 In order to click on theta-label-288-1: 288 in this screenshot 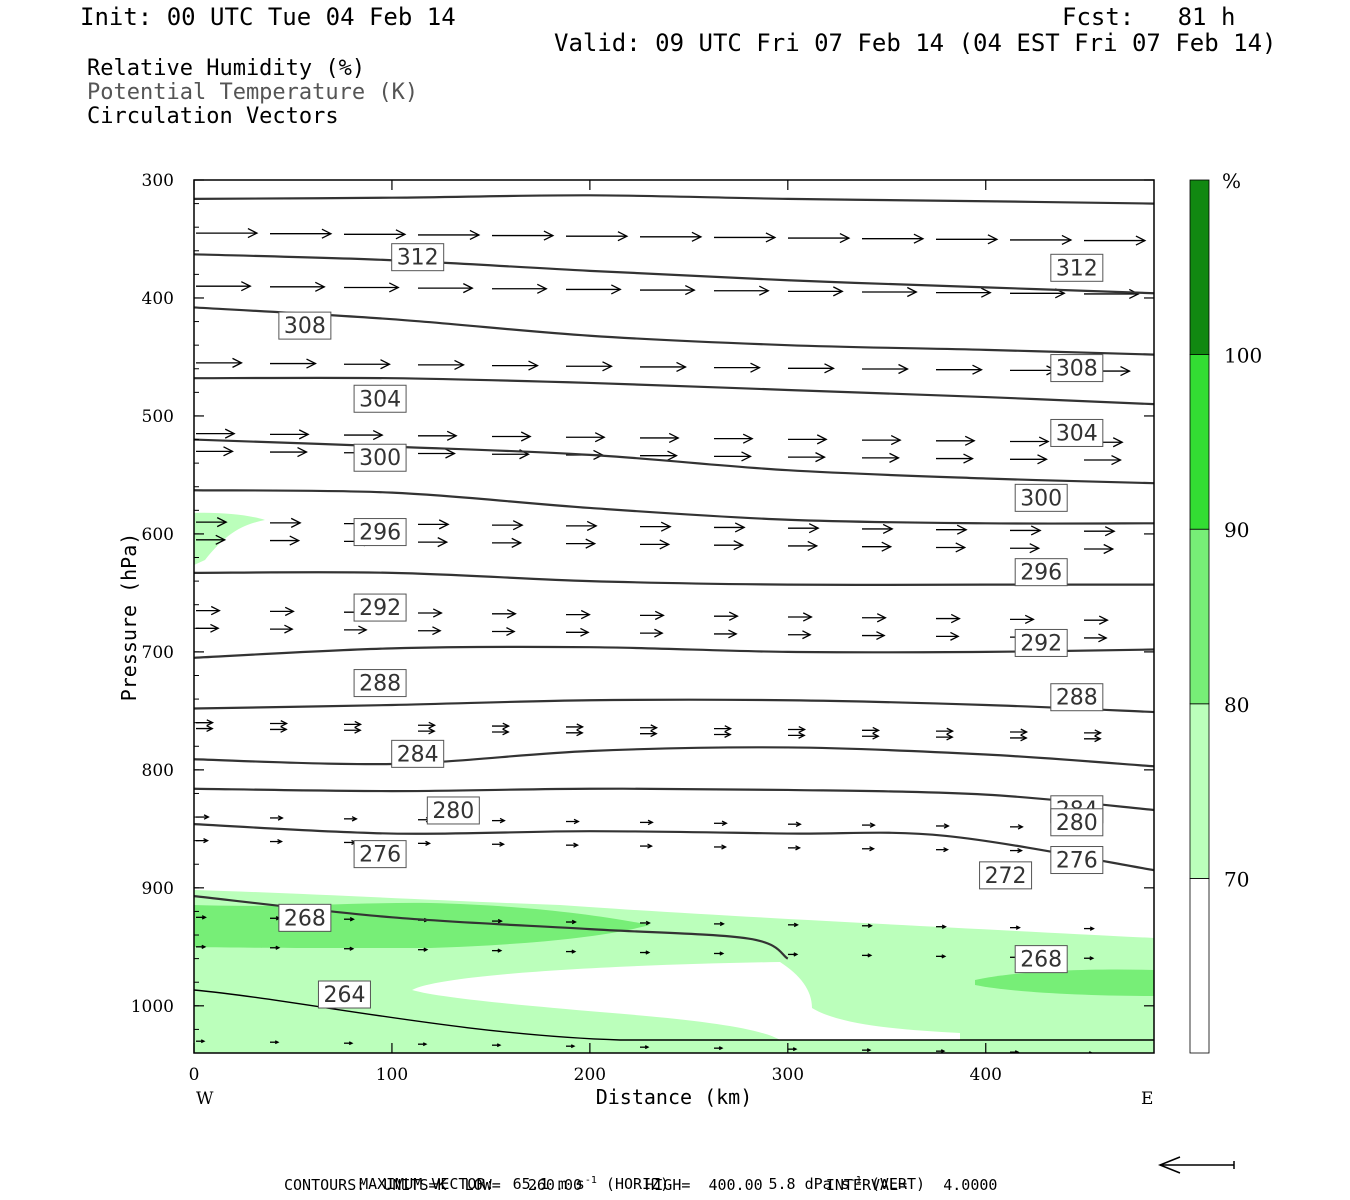, I will do `click(1077, 698)`.